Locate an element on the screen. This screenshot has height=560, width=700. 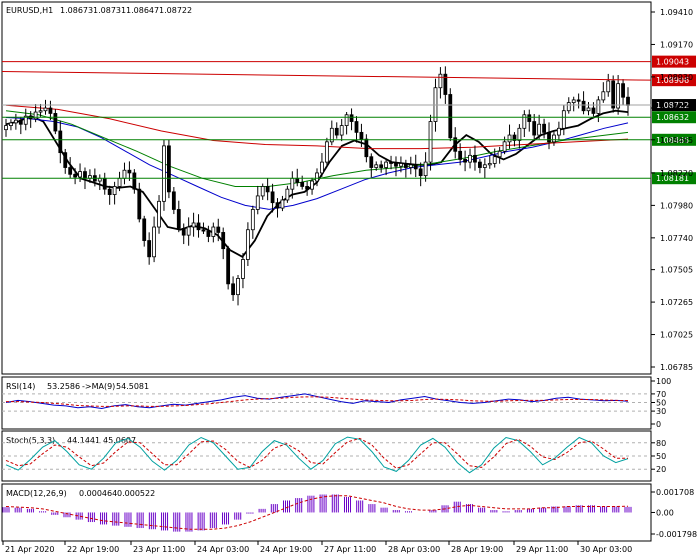
price-tick-label: 1.09410 is located at coordinates (676, 12).